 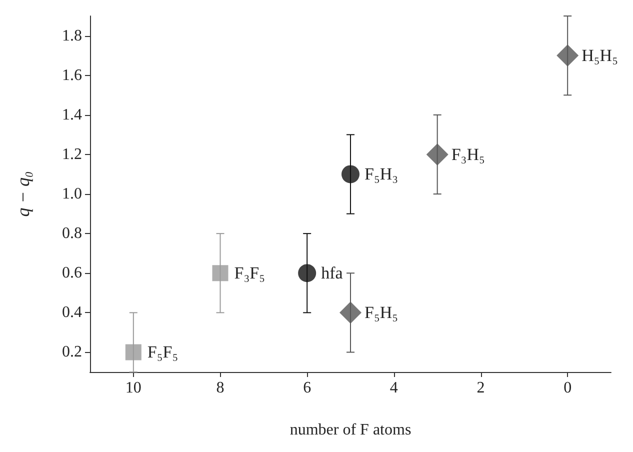 What do you see at coordinates (351, 430) in the screenshot?
I see `x-axis-title: number of F atoms` at bounding box center [351, 430].